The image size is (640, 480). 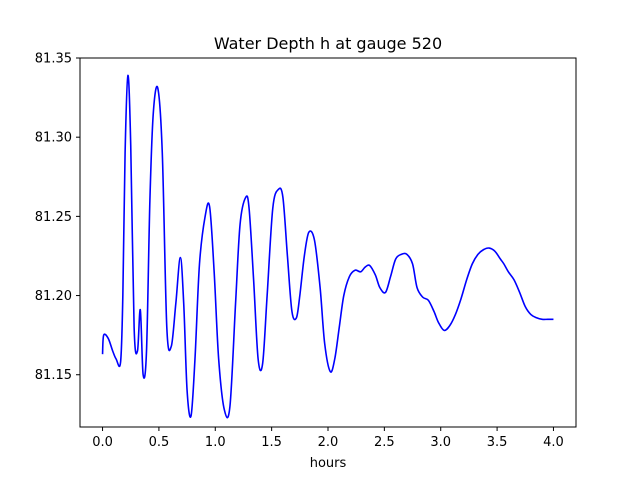 I want to click on x-tick-label: 2.5, so click(x=384, y=442).